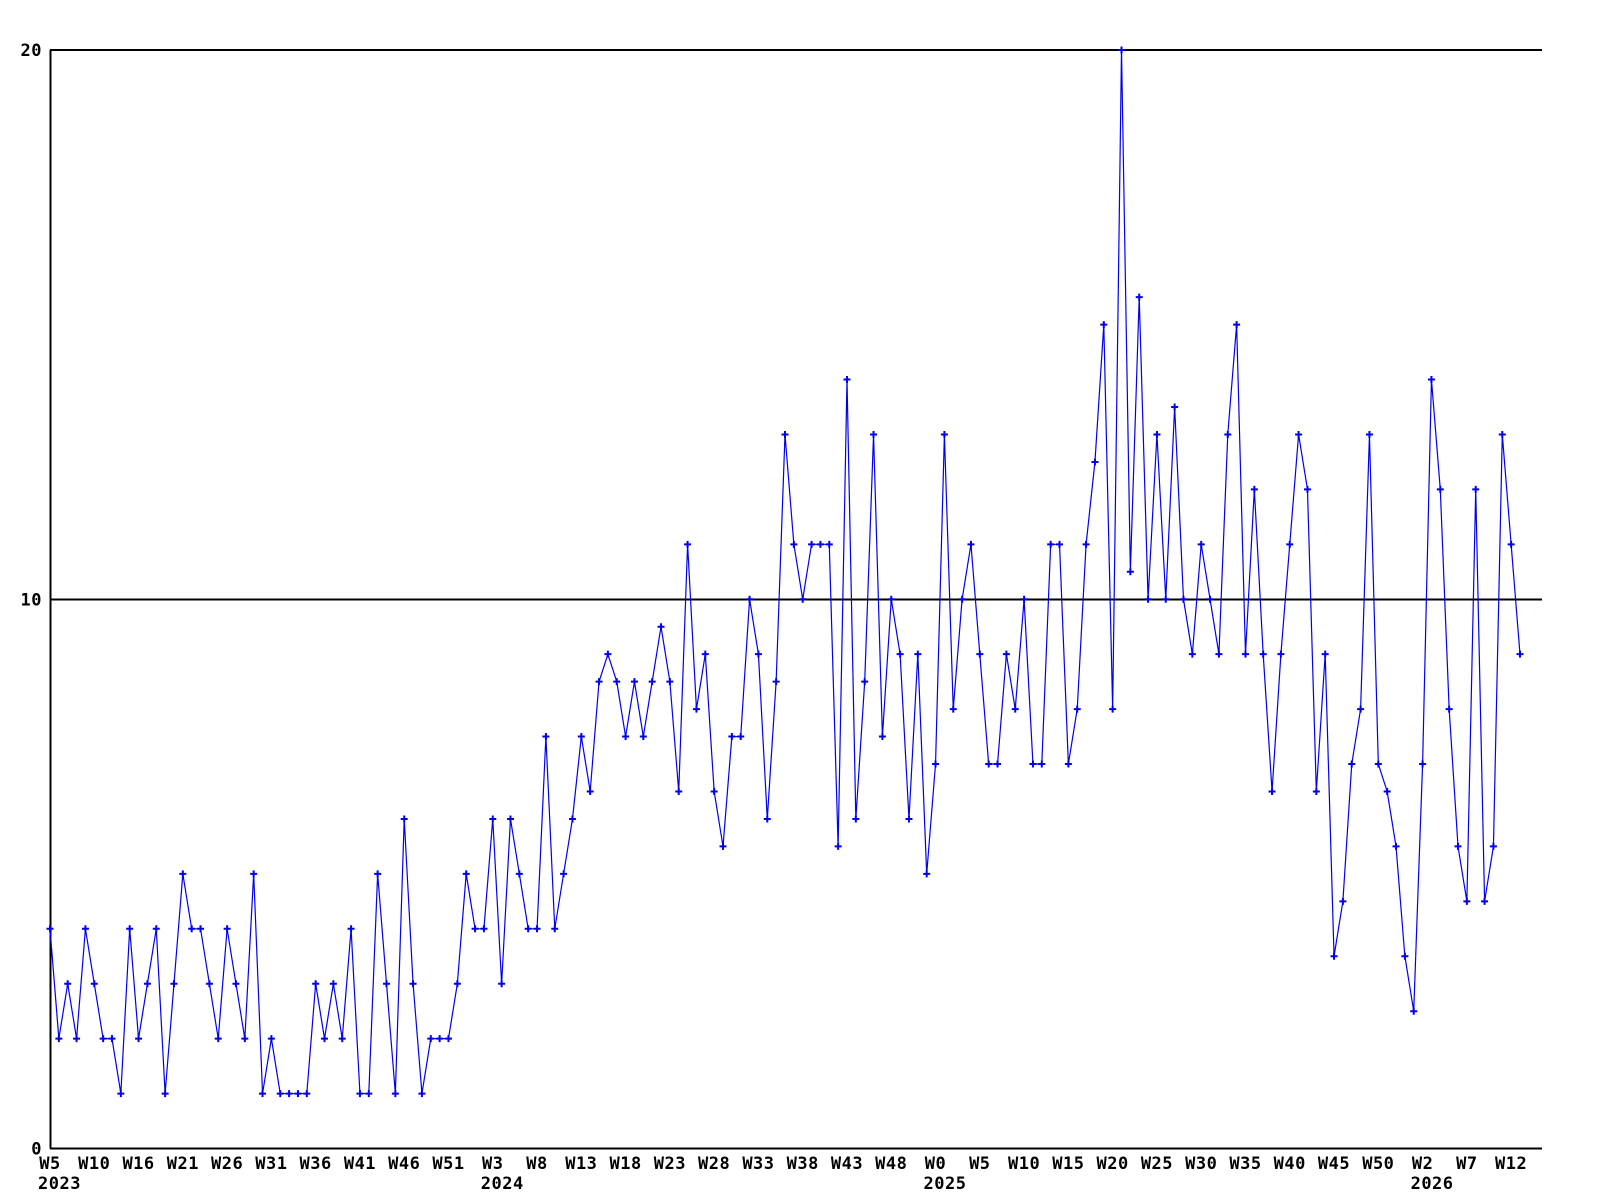 This screenshot has width=1600, height=1200. Describe the element at coordinates (1290, 1164) in the screenshot. I see `x-axis-week-label: W40` at that location.